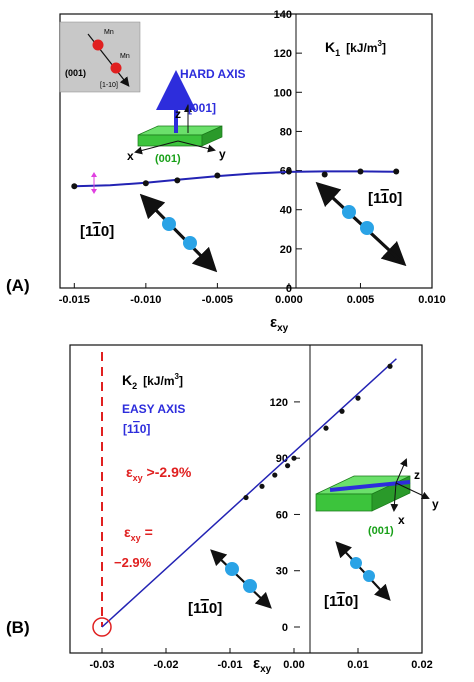  What do you see at coordinates (74, 300) in the screenshot?
I see `x-tick-label-a: -0.015` at bounding box center [74, 300].